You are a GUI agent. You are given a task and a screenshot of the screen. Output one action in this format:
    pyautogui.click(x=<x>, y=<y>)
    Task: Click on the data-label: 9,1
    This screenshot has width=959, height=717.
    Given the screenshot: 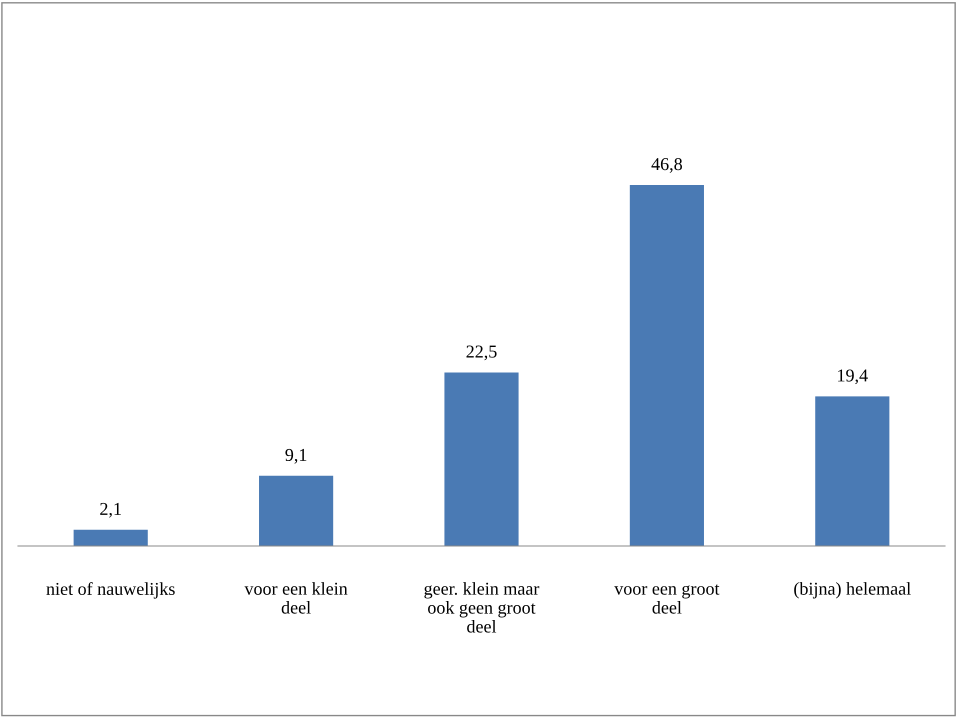 What is the action you would take?
    pyautogui.click(x=295, y=456)
    